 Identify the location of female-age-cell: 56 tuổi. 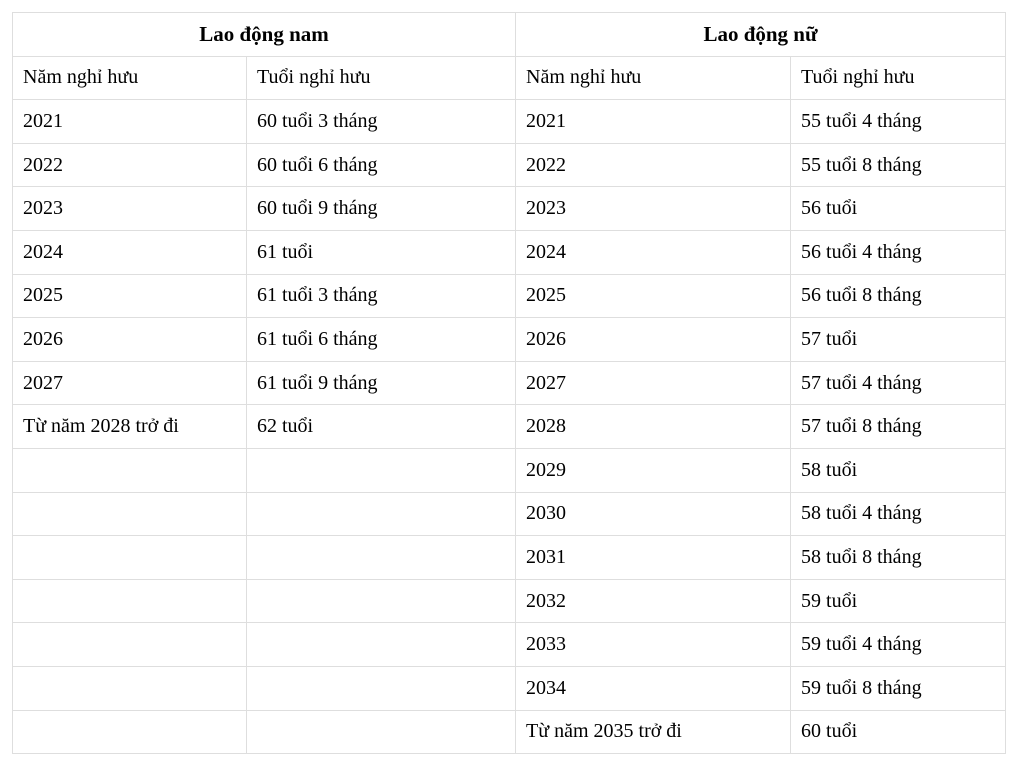
(898, 208).